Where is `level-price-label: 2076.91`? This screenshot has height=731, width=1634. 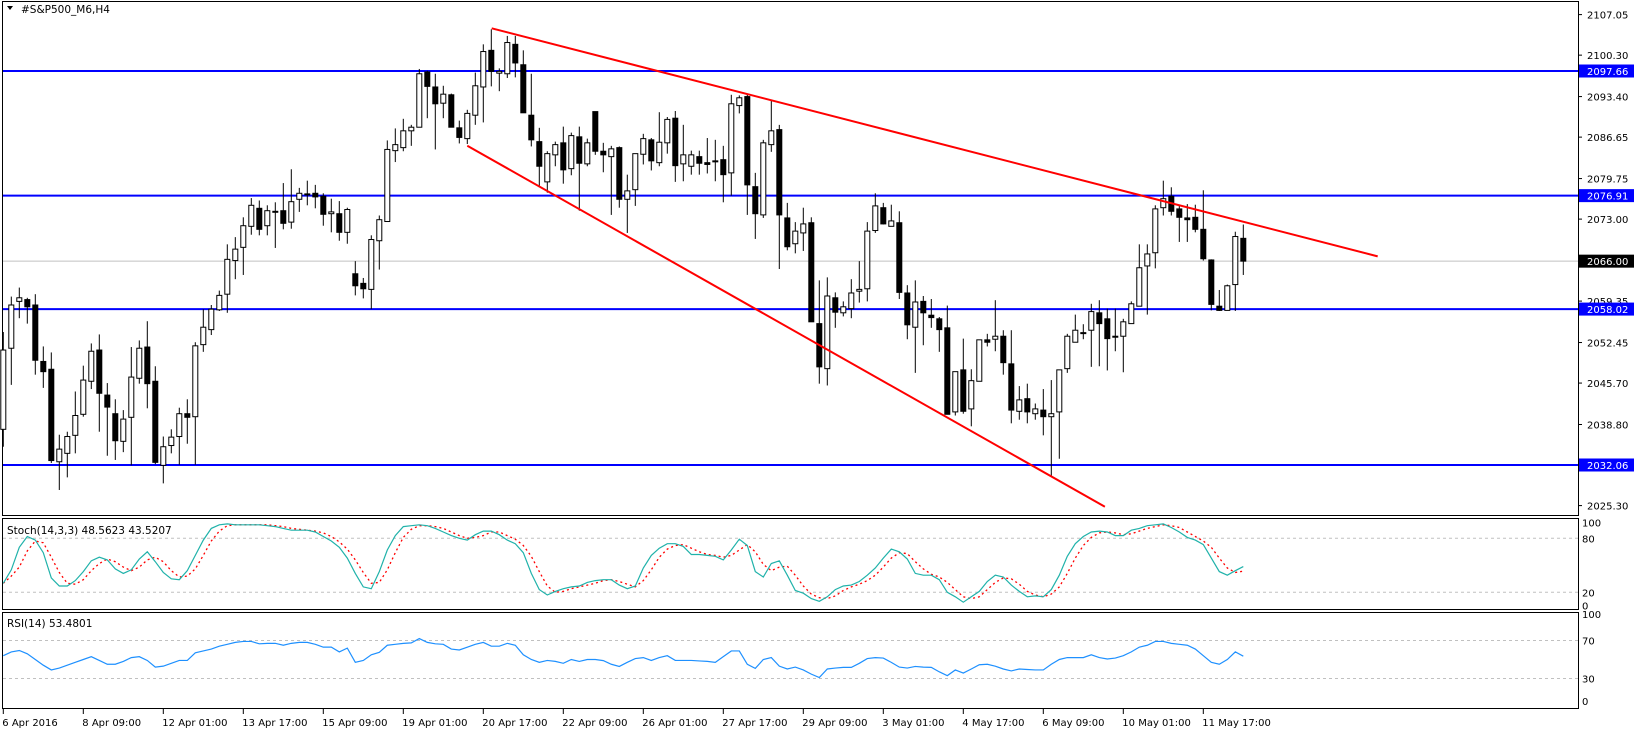
level-price-label: 2076.91 is located at coordinates (1607, 197).